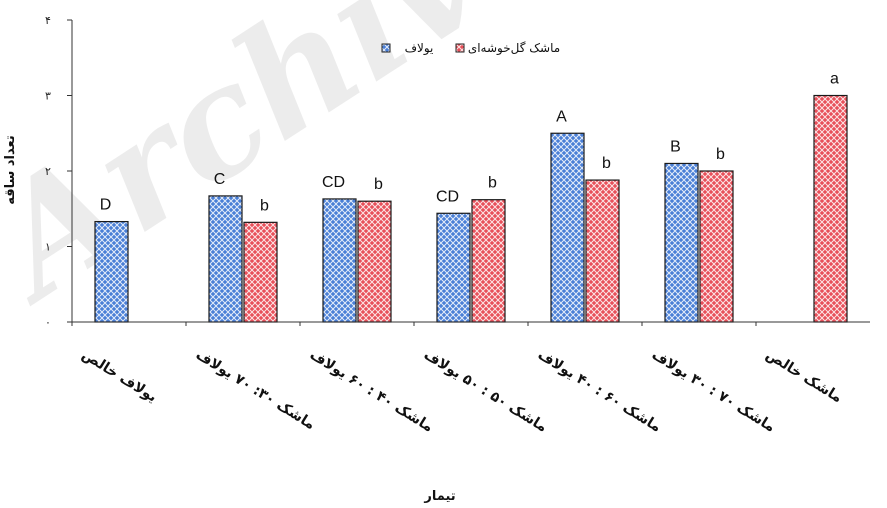 Image resolution: width=887 pixels, height=508 pixels. What do you see at coordinates (119, 376) in the screenshot?
I see `x-tick-label: یولاف خالص` at bounding box center [119, 376].